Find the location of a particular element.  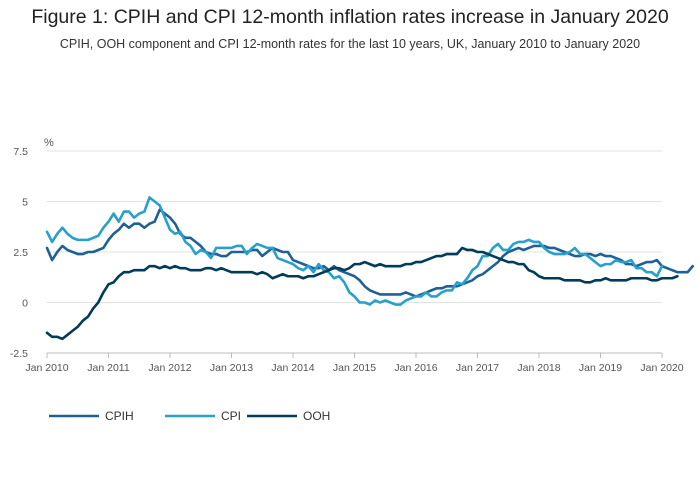

legend-label: CPI is located at coordinates (231, 416).